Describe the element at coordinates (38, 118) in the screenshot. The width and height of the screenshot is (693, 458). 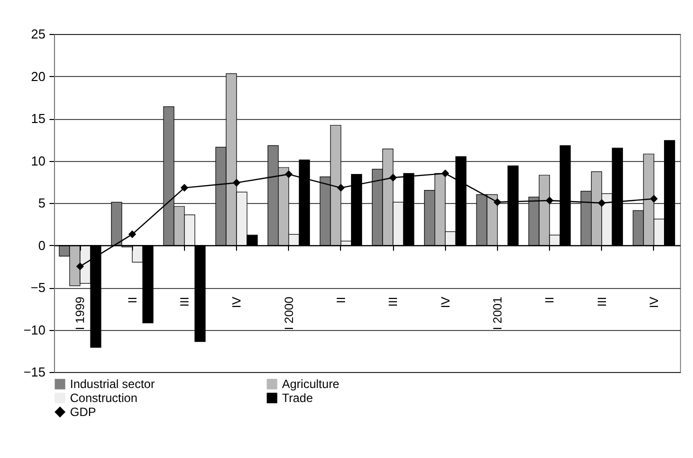
I see `y-tick-label: 15` at that location.